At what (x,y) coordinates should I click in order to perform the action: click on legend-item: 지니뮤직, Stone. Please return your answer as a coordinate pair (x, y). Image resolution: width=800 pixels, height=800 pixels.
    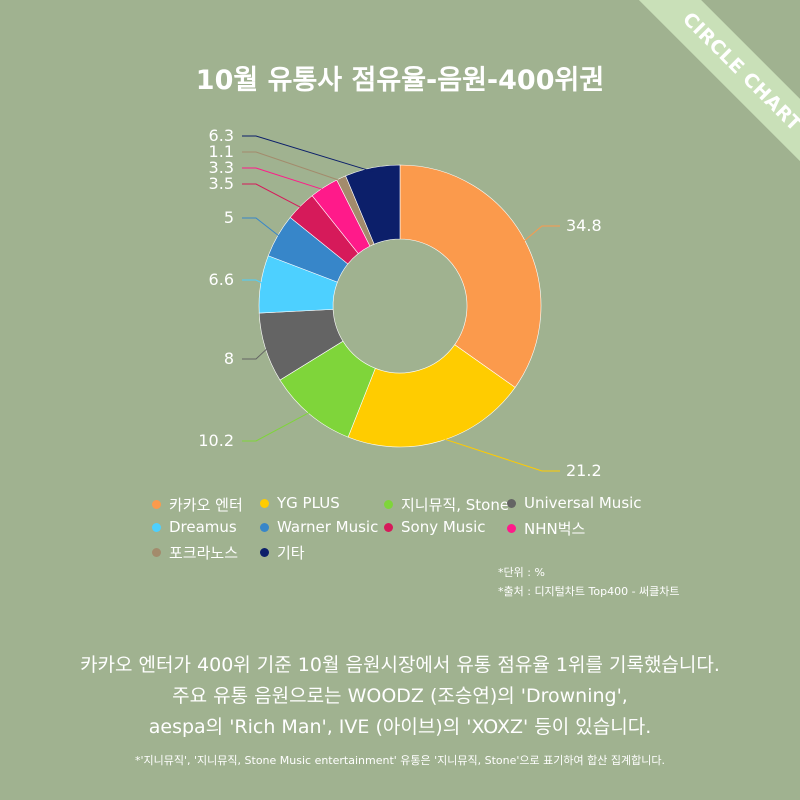
    Looking at the image, I should click on (446, 504).